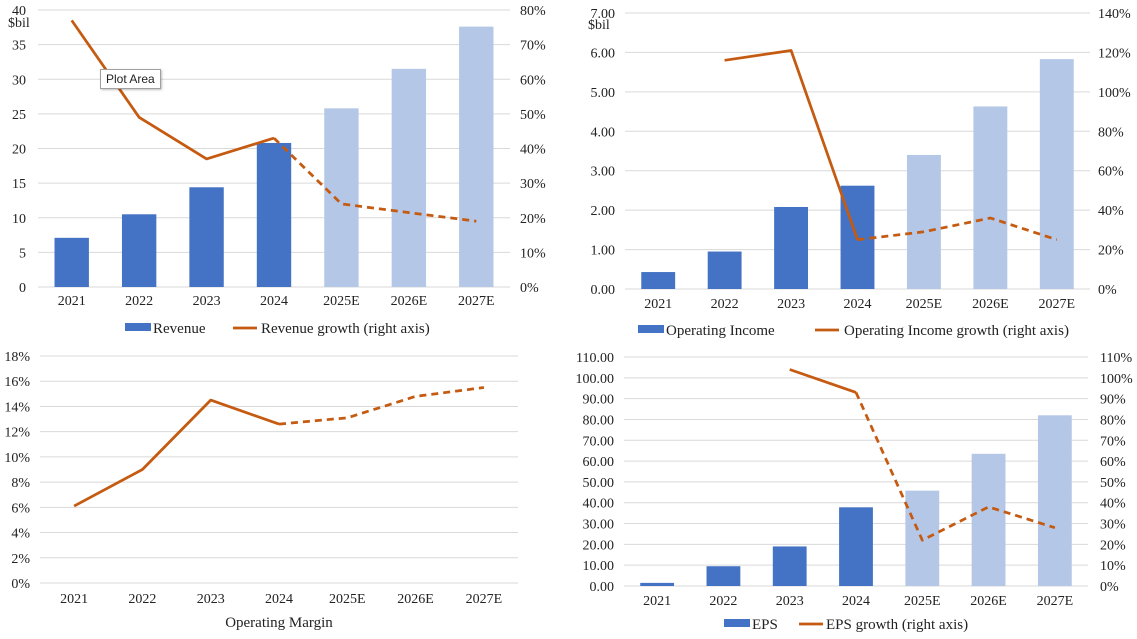  I want to click on left-tick-label: 16%, so click(17, 382).